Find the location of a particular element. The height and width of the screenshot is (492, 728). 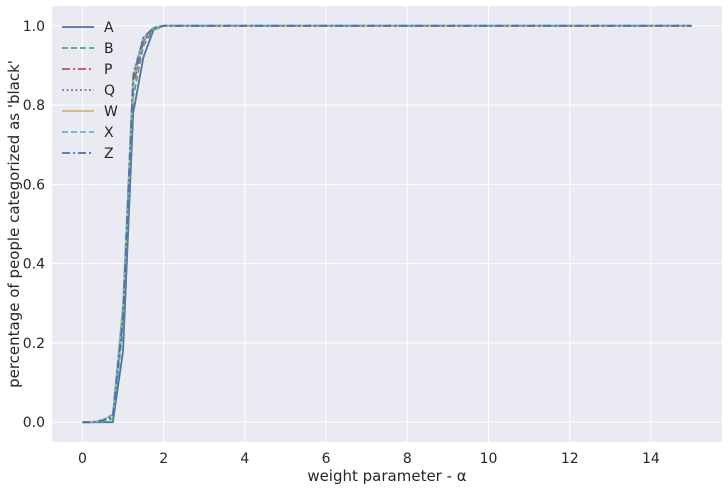

x-tick-label: 14 is located at coordinates (651, 459).